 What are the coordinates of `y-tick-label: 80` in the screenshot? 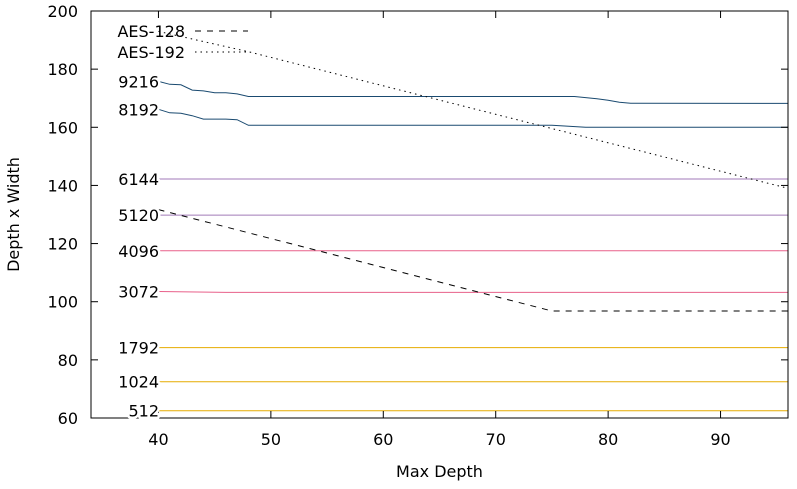 It's located at (68, 360).